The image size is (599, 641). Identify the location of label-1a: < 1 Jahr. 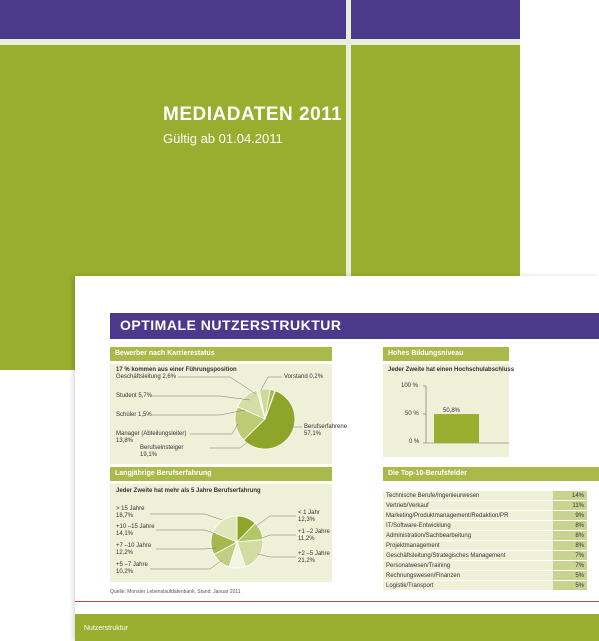
(309, 513).